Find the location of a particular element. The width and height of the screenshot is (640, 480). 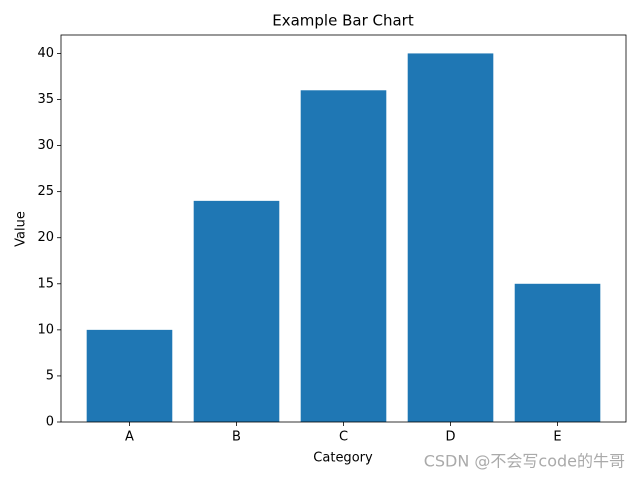

y-axis-label: Value is located at coordinates (21, 229).